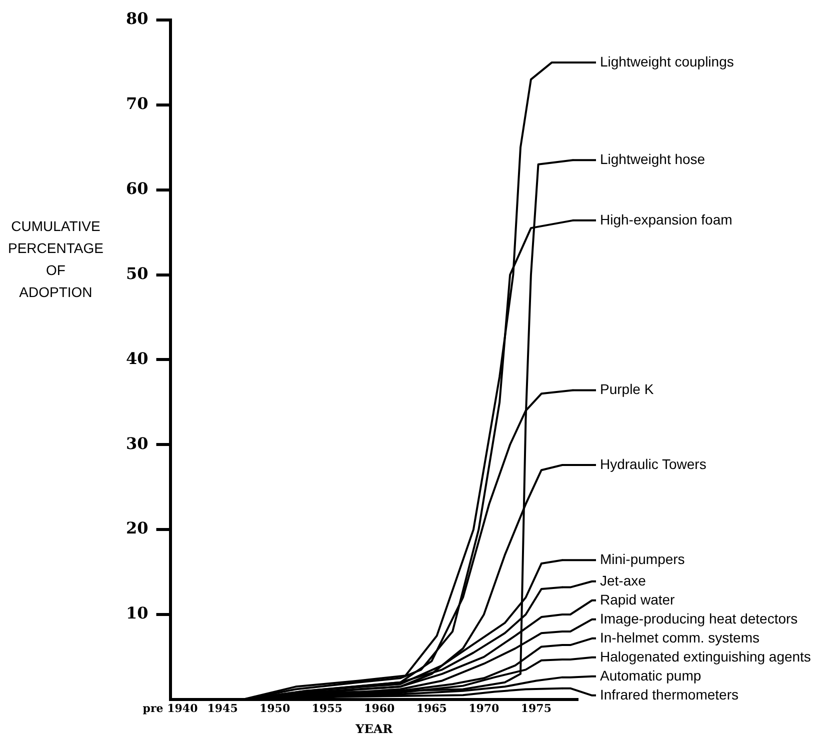  What do you see at coordinates (137, 188) in the screenshot?
I see `y-tick-label: 60` at bounding box center [137, 188].